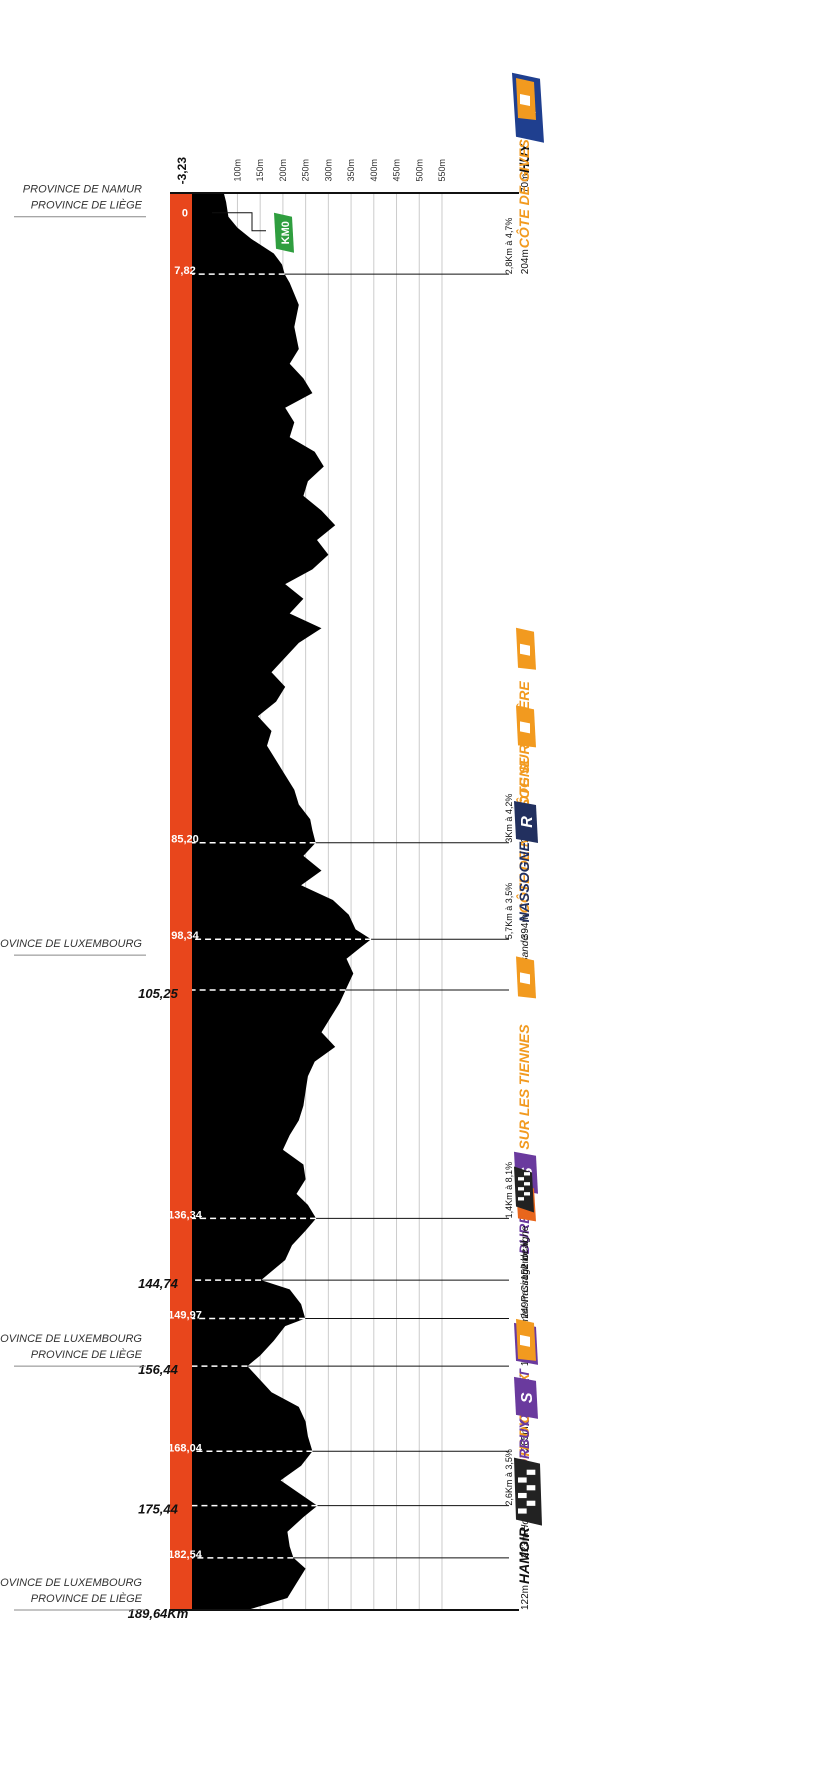 This screenshot has width=814, height=1785. I want to click on alt-label: 394m, so click(525, 926).